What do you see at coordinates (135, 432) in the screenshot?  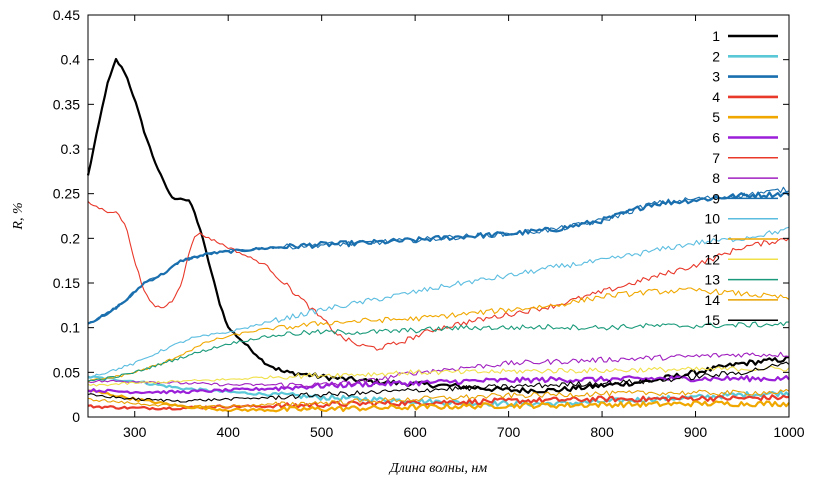 I see `x-tick-label: 300` at bounding box center [135, 432].